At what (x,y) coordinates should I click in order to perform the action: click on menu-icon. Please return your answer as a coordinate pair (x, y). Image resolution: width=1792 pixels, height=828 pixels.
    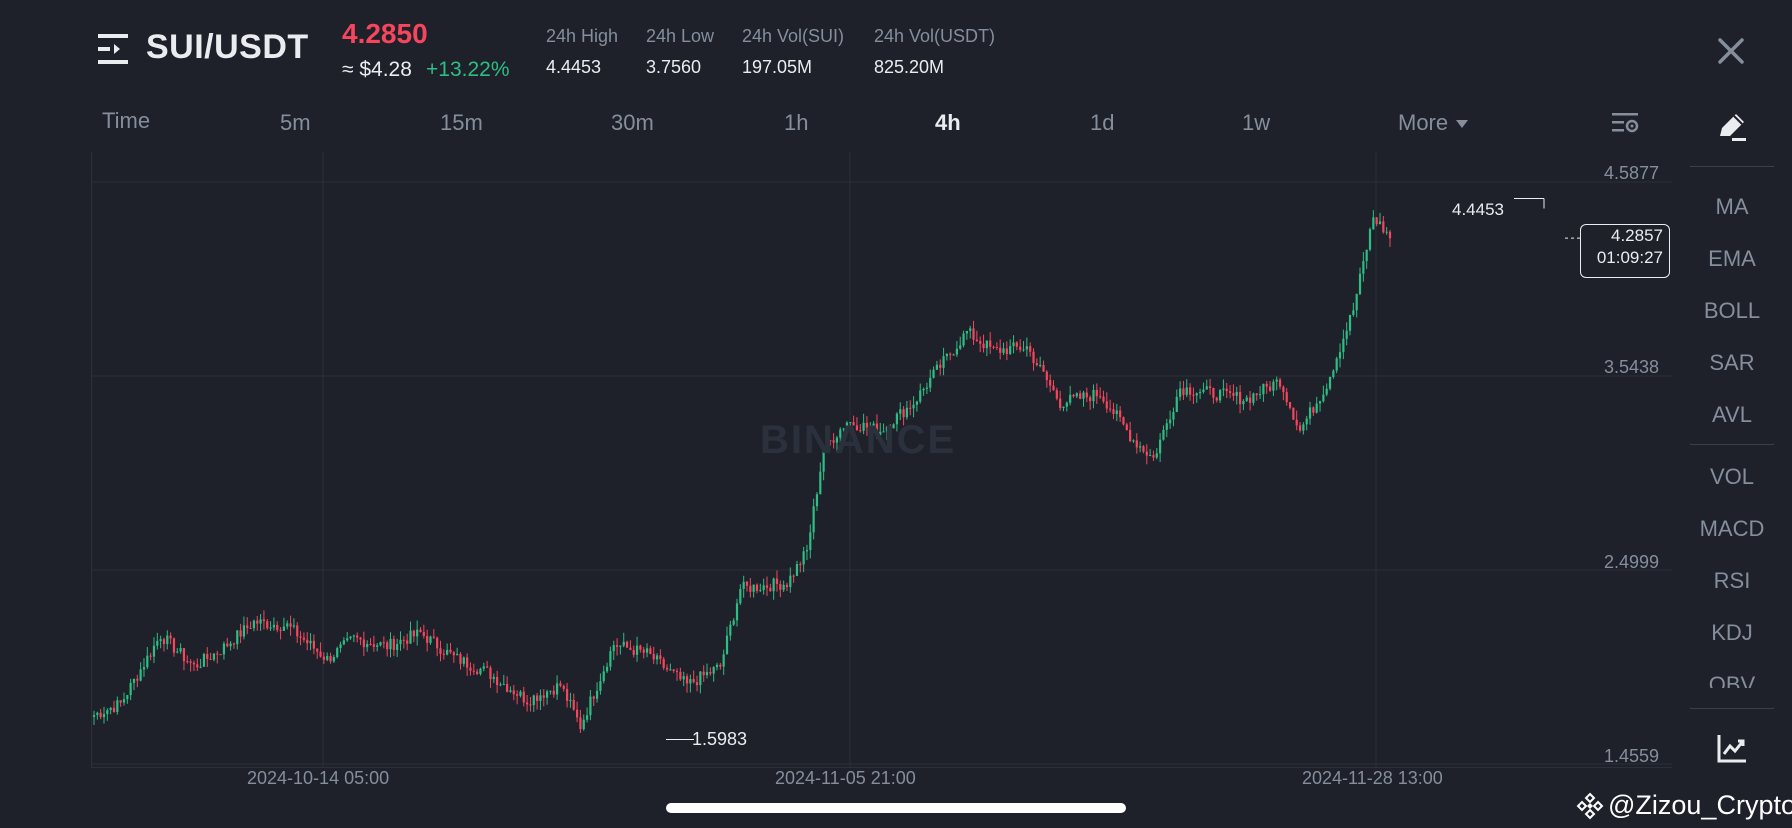
    Looking at the image, I should click on (115, 49).